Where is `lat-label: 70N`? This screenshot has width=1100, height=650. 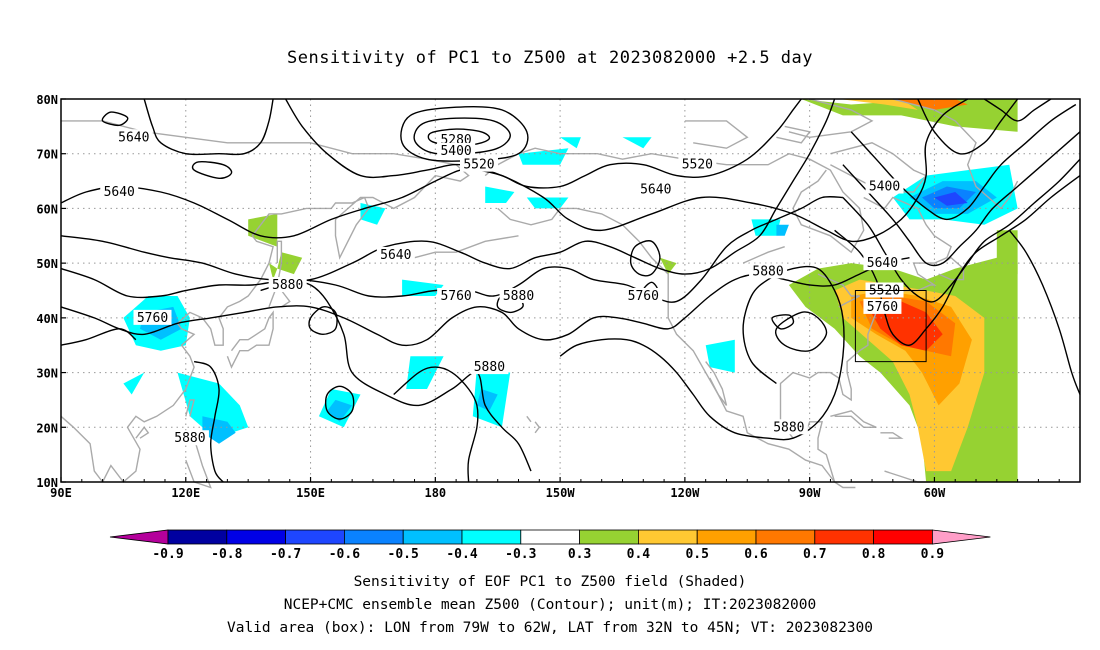 lat-label: 70N is located at coordinates (47, 155).